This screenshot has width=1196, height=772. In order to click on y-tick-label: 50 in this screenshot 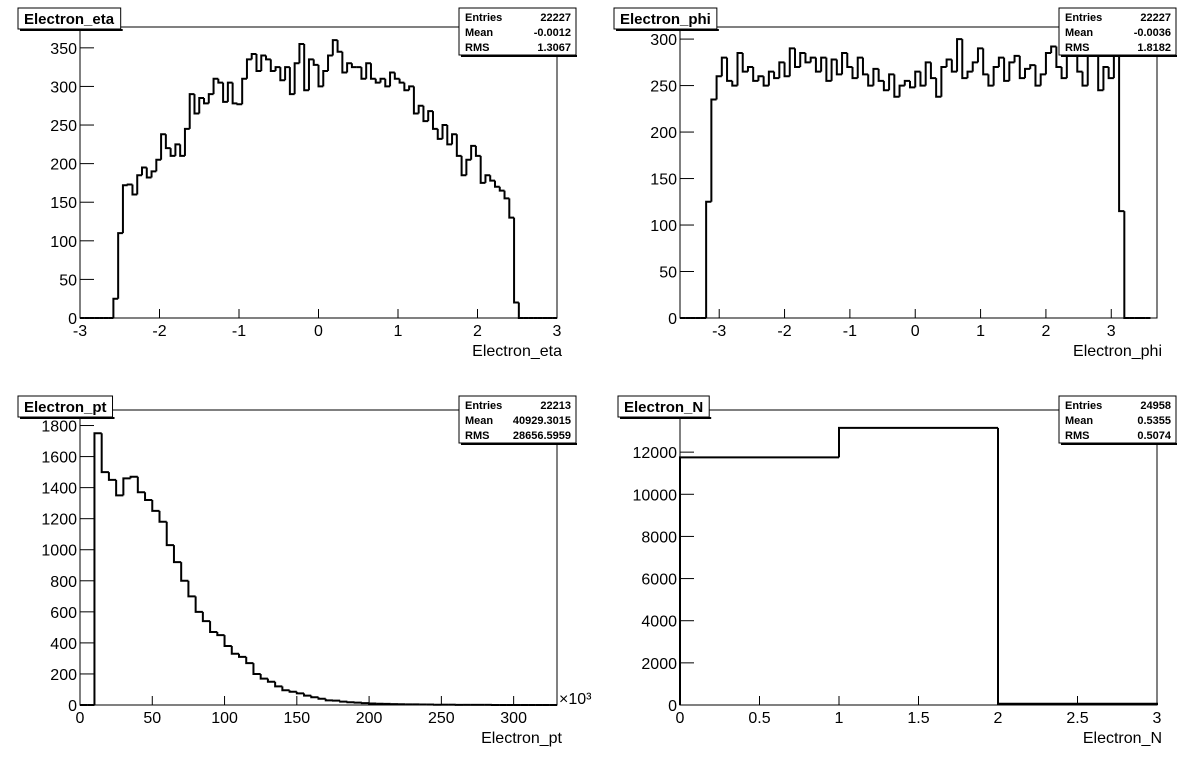, I will do `click(668, 273)`.